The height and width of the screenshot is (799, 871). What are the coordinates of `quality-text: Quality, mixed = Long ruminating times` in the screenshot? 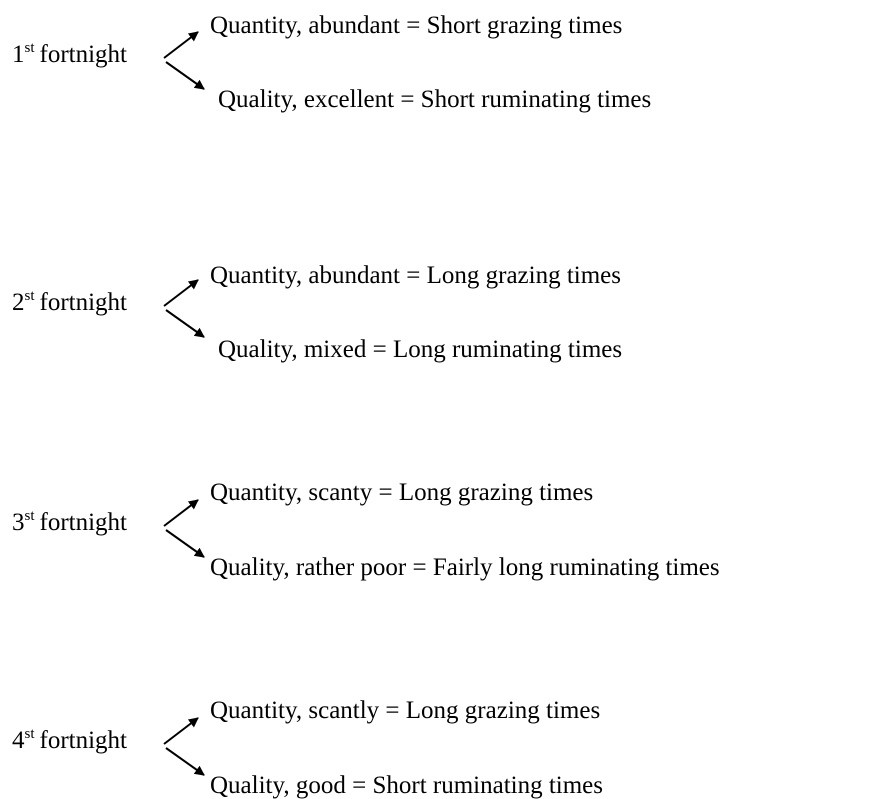 It's located at (420, 349).